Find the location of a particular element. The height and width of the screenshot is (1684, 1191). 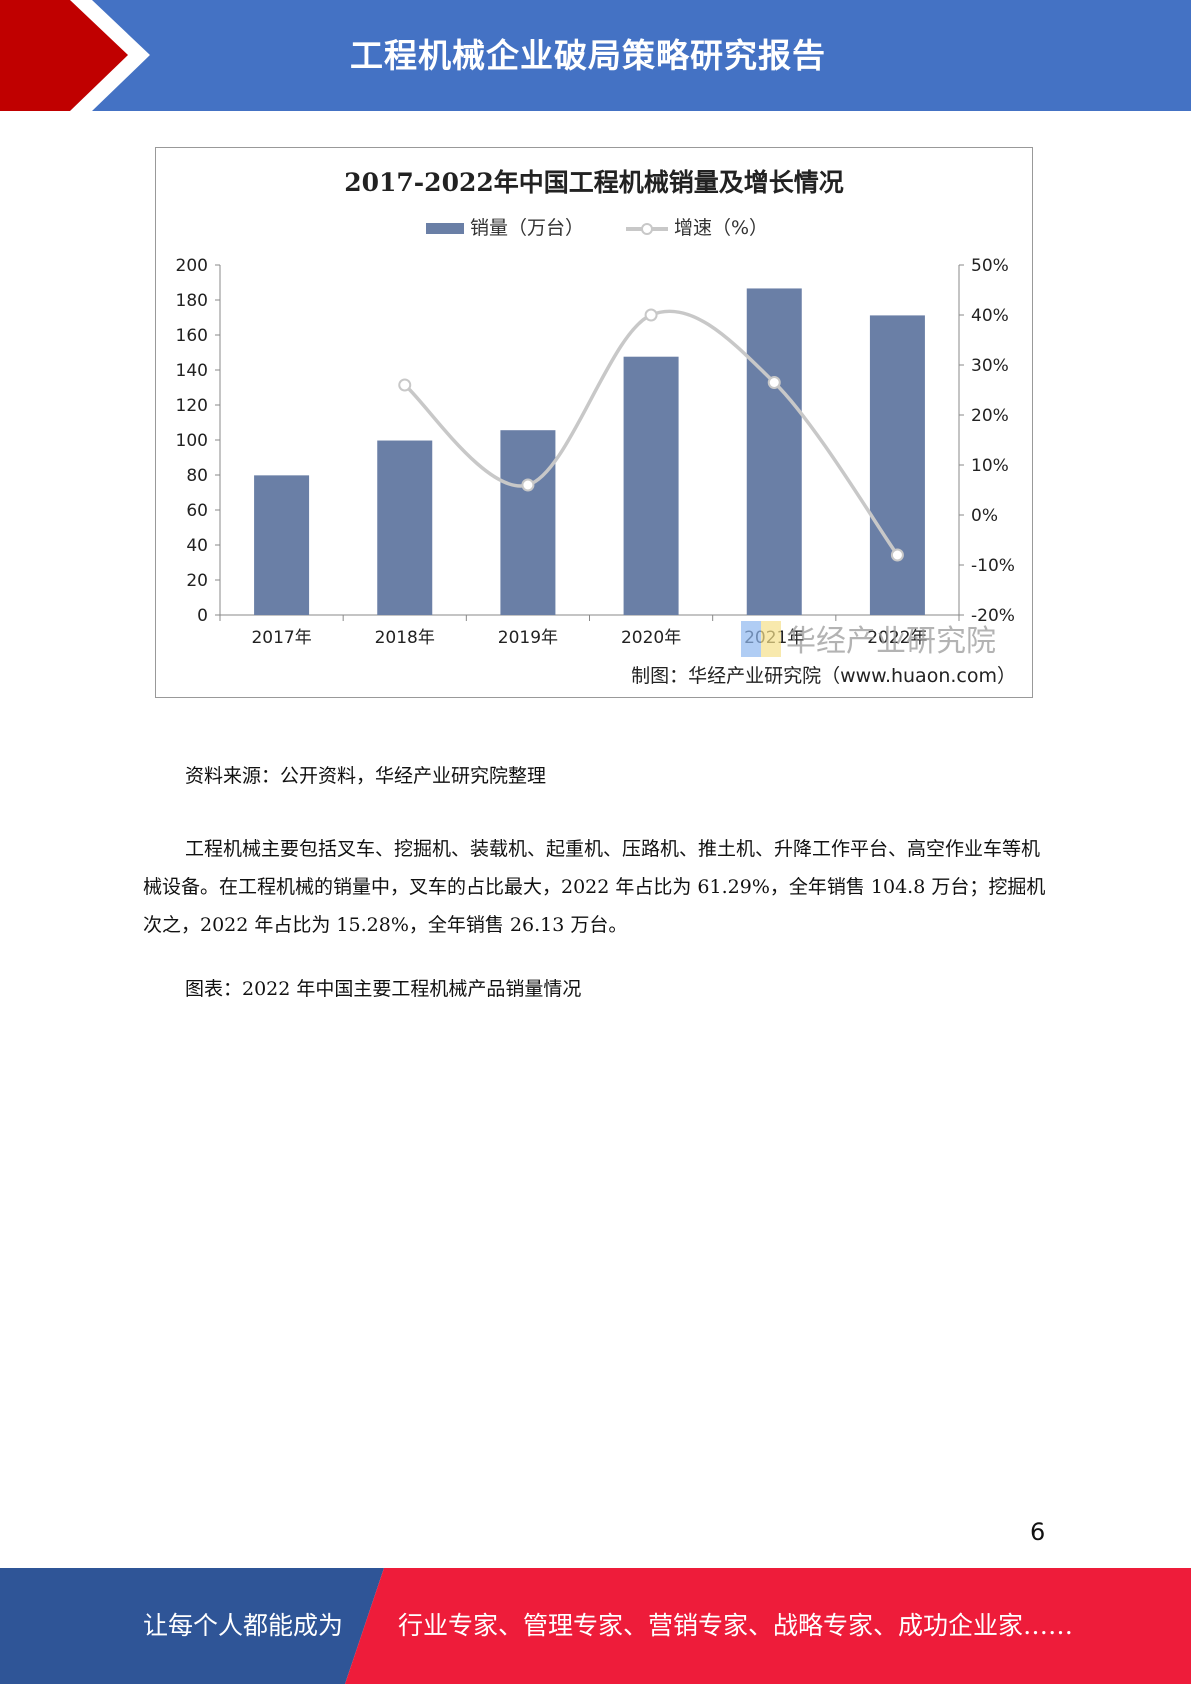

left-tick-label: 200 is located at coordinates (192, 266).